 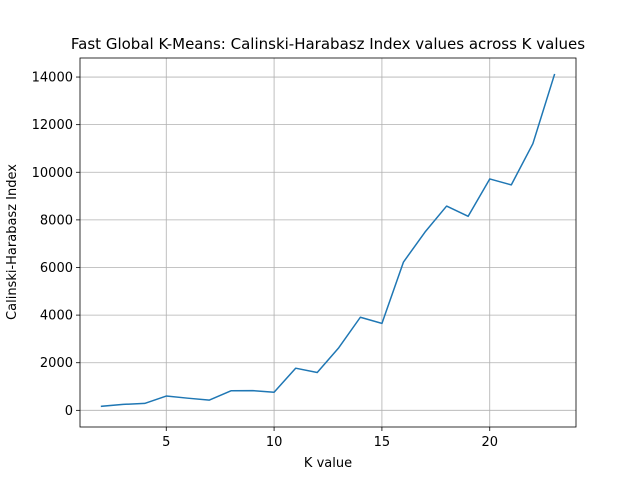 What do you see at coordinates (52, 173) in the screenshot?
I see `y-tick-label: 10000` at bounding box center [52, 173].